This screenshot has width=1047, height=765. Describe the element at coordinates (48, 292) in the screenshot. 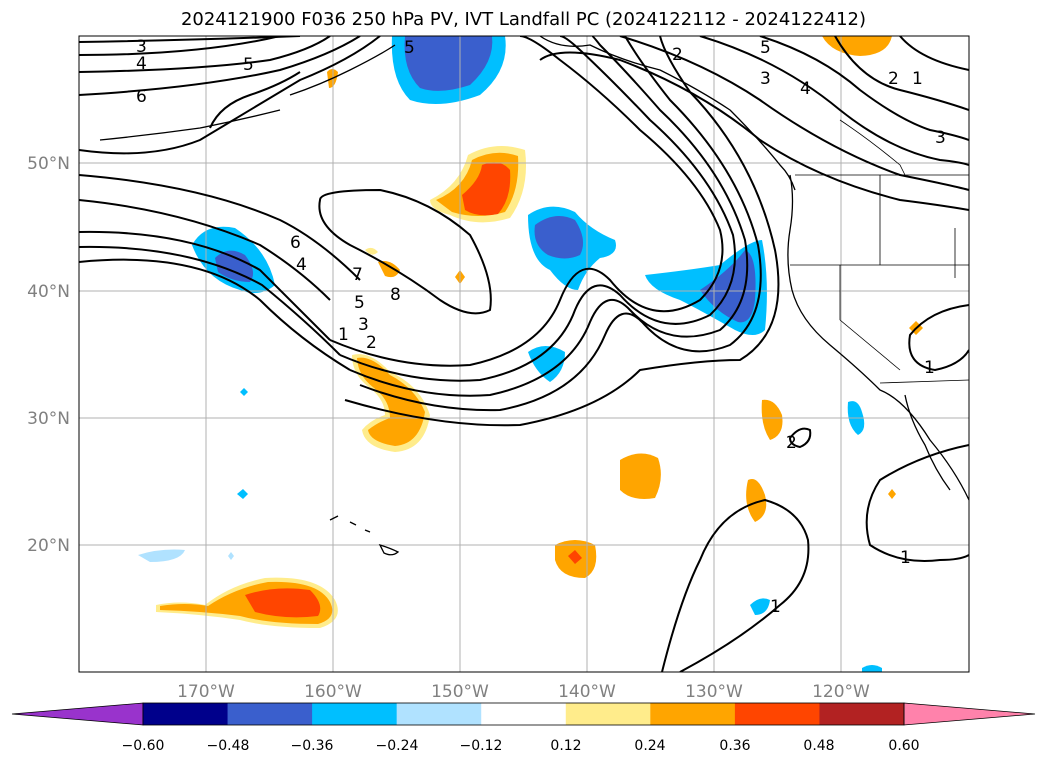

I see `lat-label: 40°N` at that location.